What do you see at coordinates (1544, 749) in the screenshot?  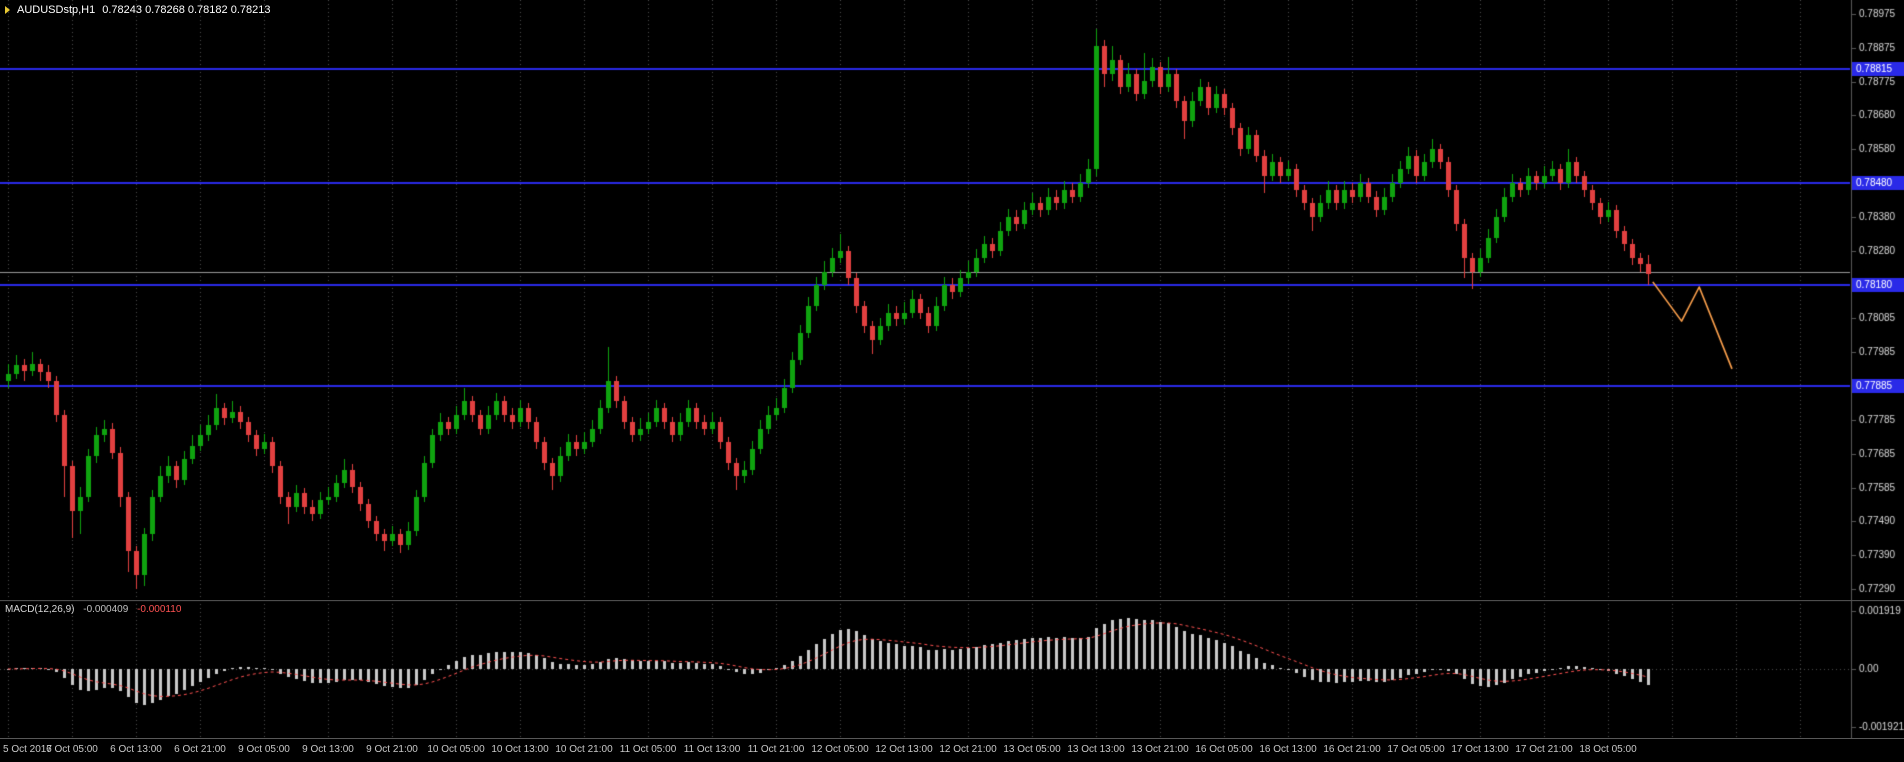 I see `time-label: 17 Oct 21:00` at bounding box center [1544, 749].